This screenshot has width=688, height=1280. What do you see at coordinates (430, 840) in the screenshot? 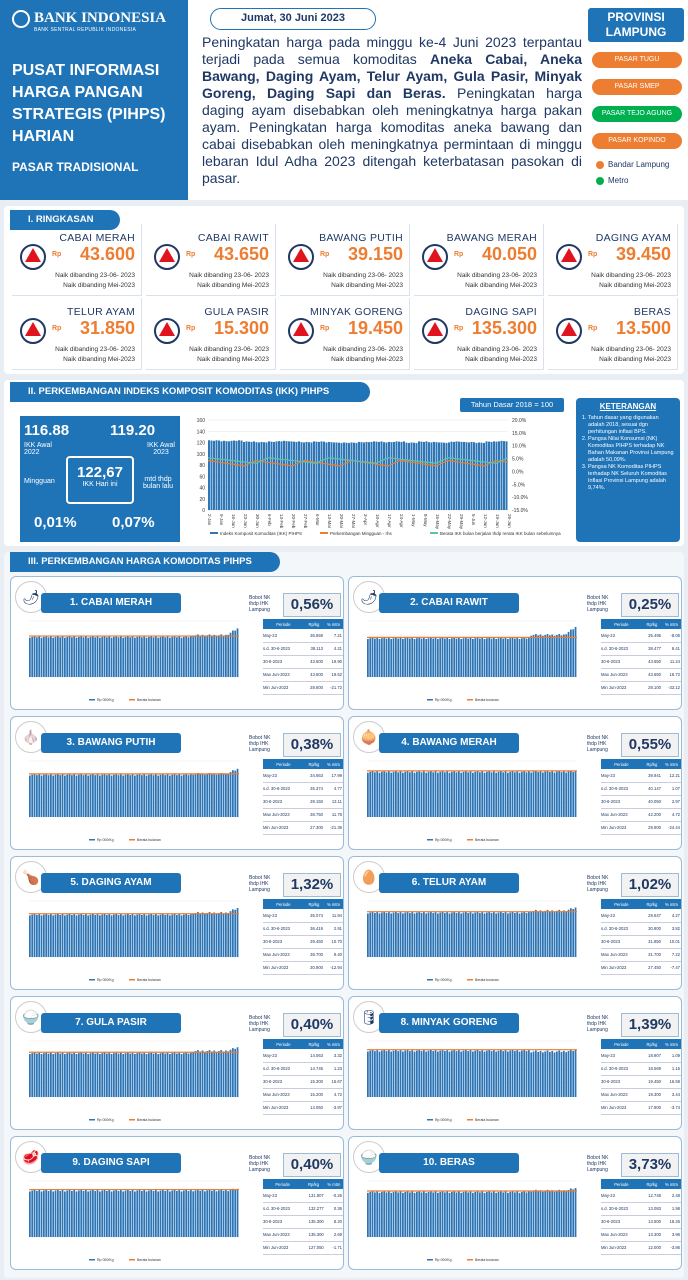
I see `legend-swatch` at bounding box center [430, 840].